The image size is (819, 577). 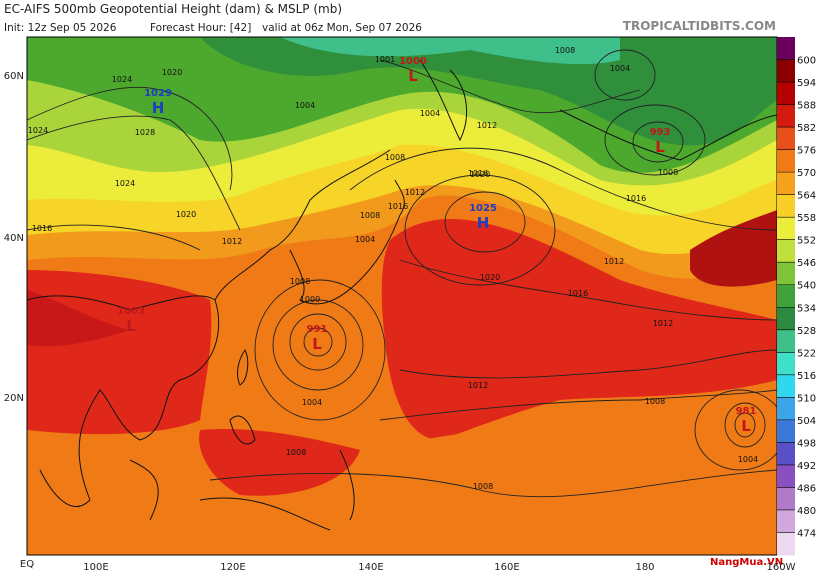 What do you see at coordinates (131, 311) in the screenshot?
I see `center-value: 1003` at bounding box center [131, 311].